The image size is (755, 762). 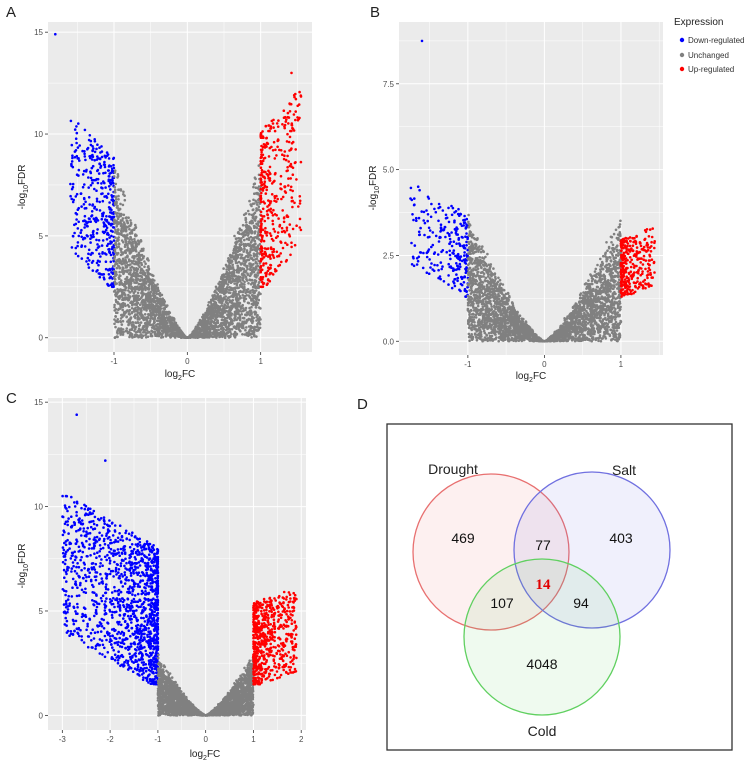 I want to click on point-outlier-a, so click(x=55, y=34).